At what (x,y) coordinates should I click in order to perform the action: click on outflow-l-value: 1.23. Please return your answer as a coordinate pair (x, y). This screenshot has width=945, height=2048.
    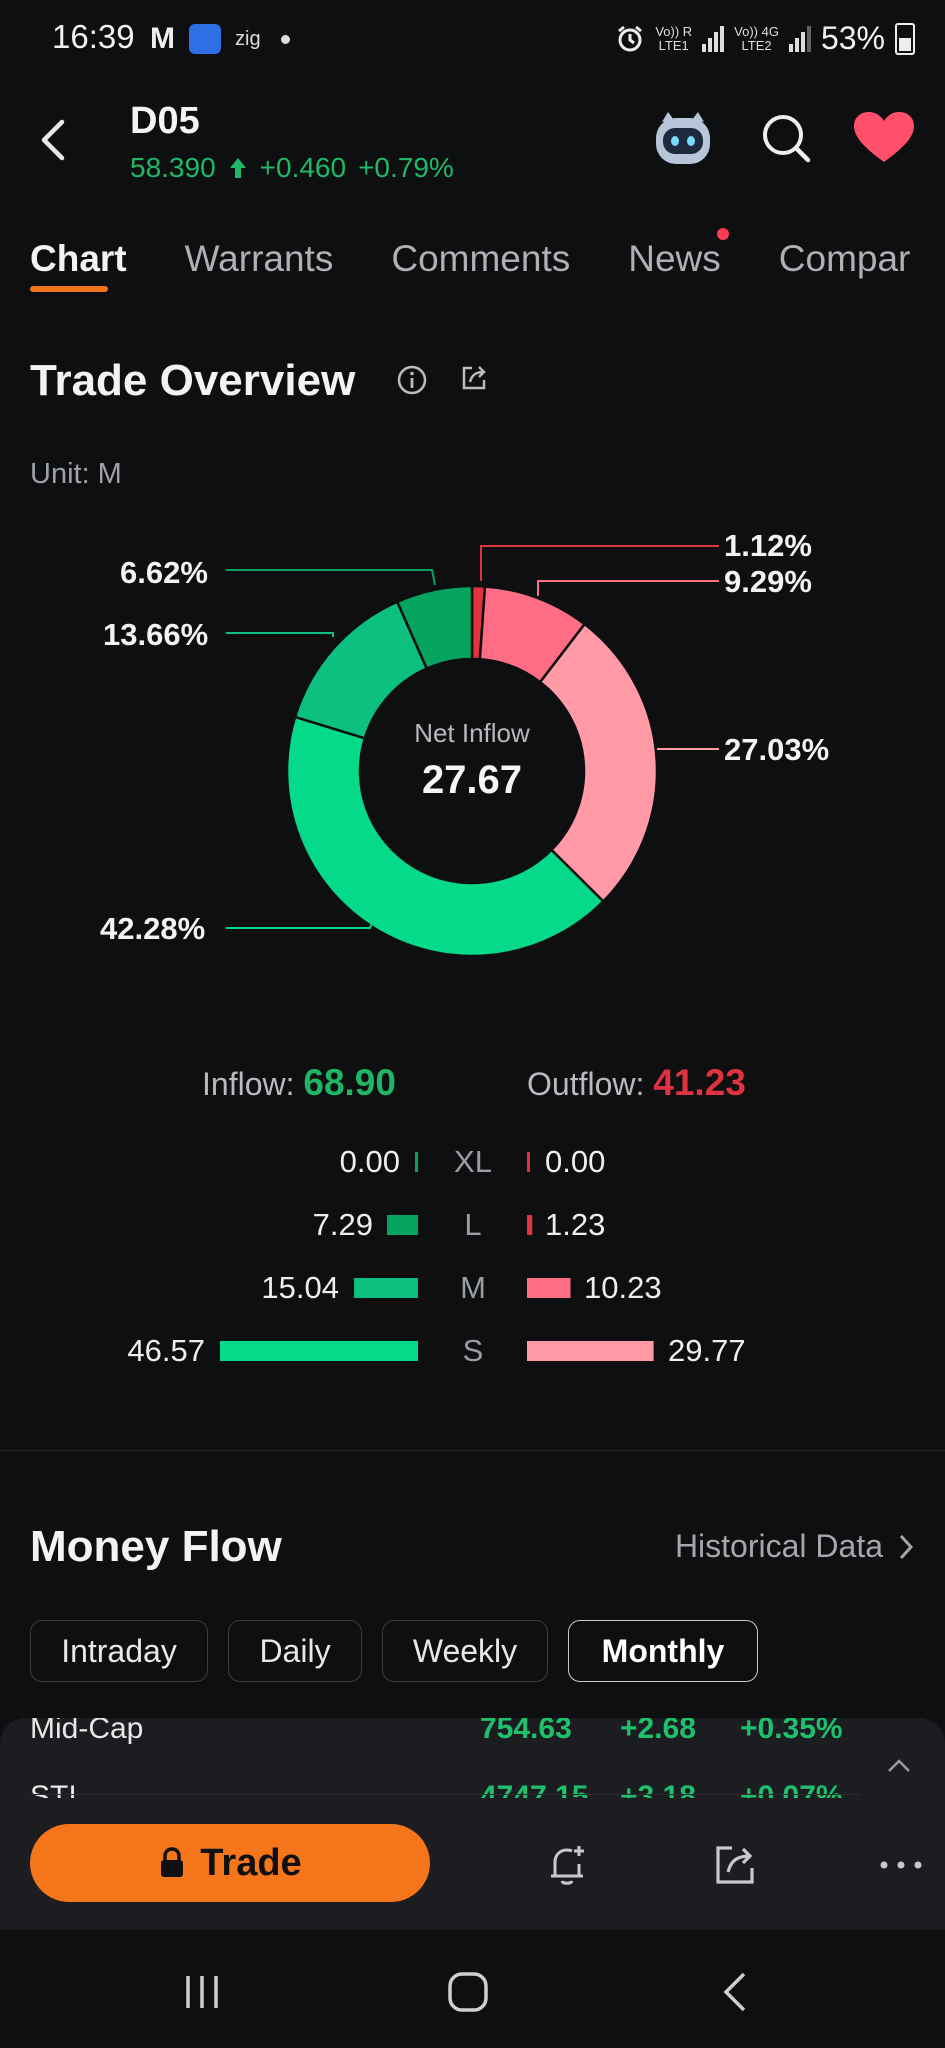
    Looking at the image, I should click on (575, 1224).